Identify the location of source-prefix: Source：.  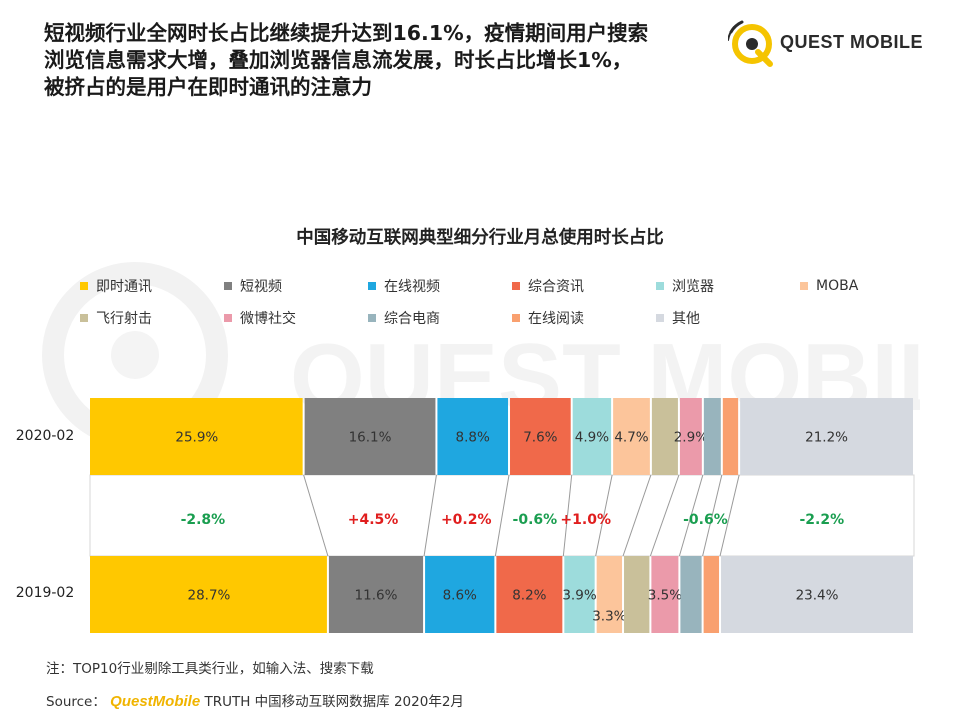
(76, 702).